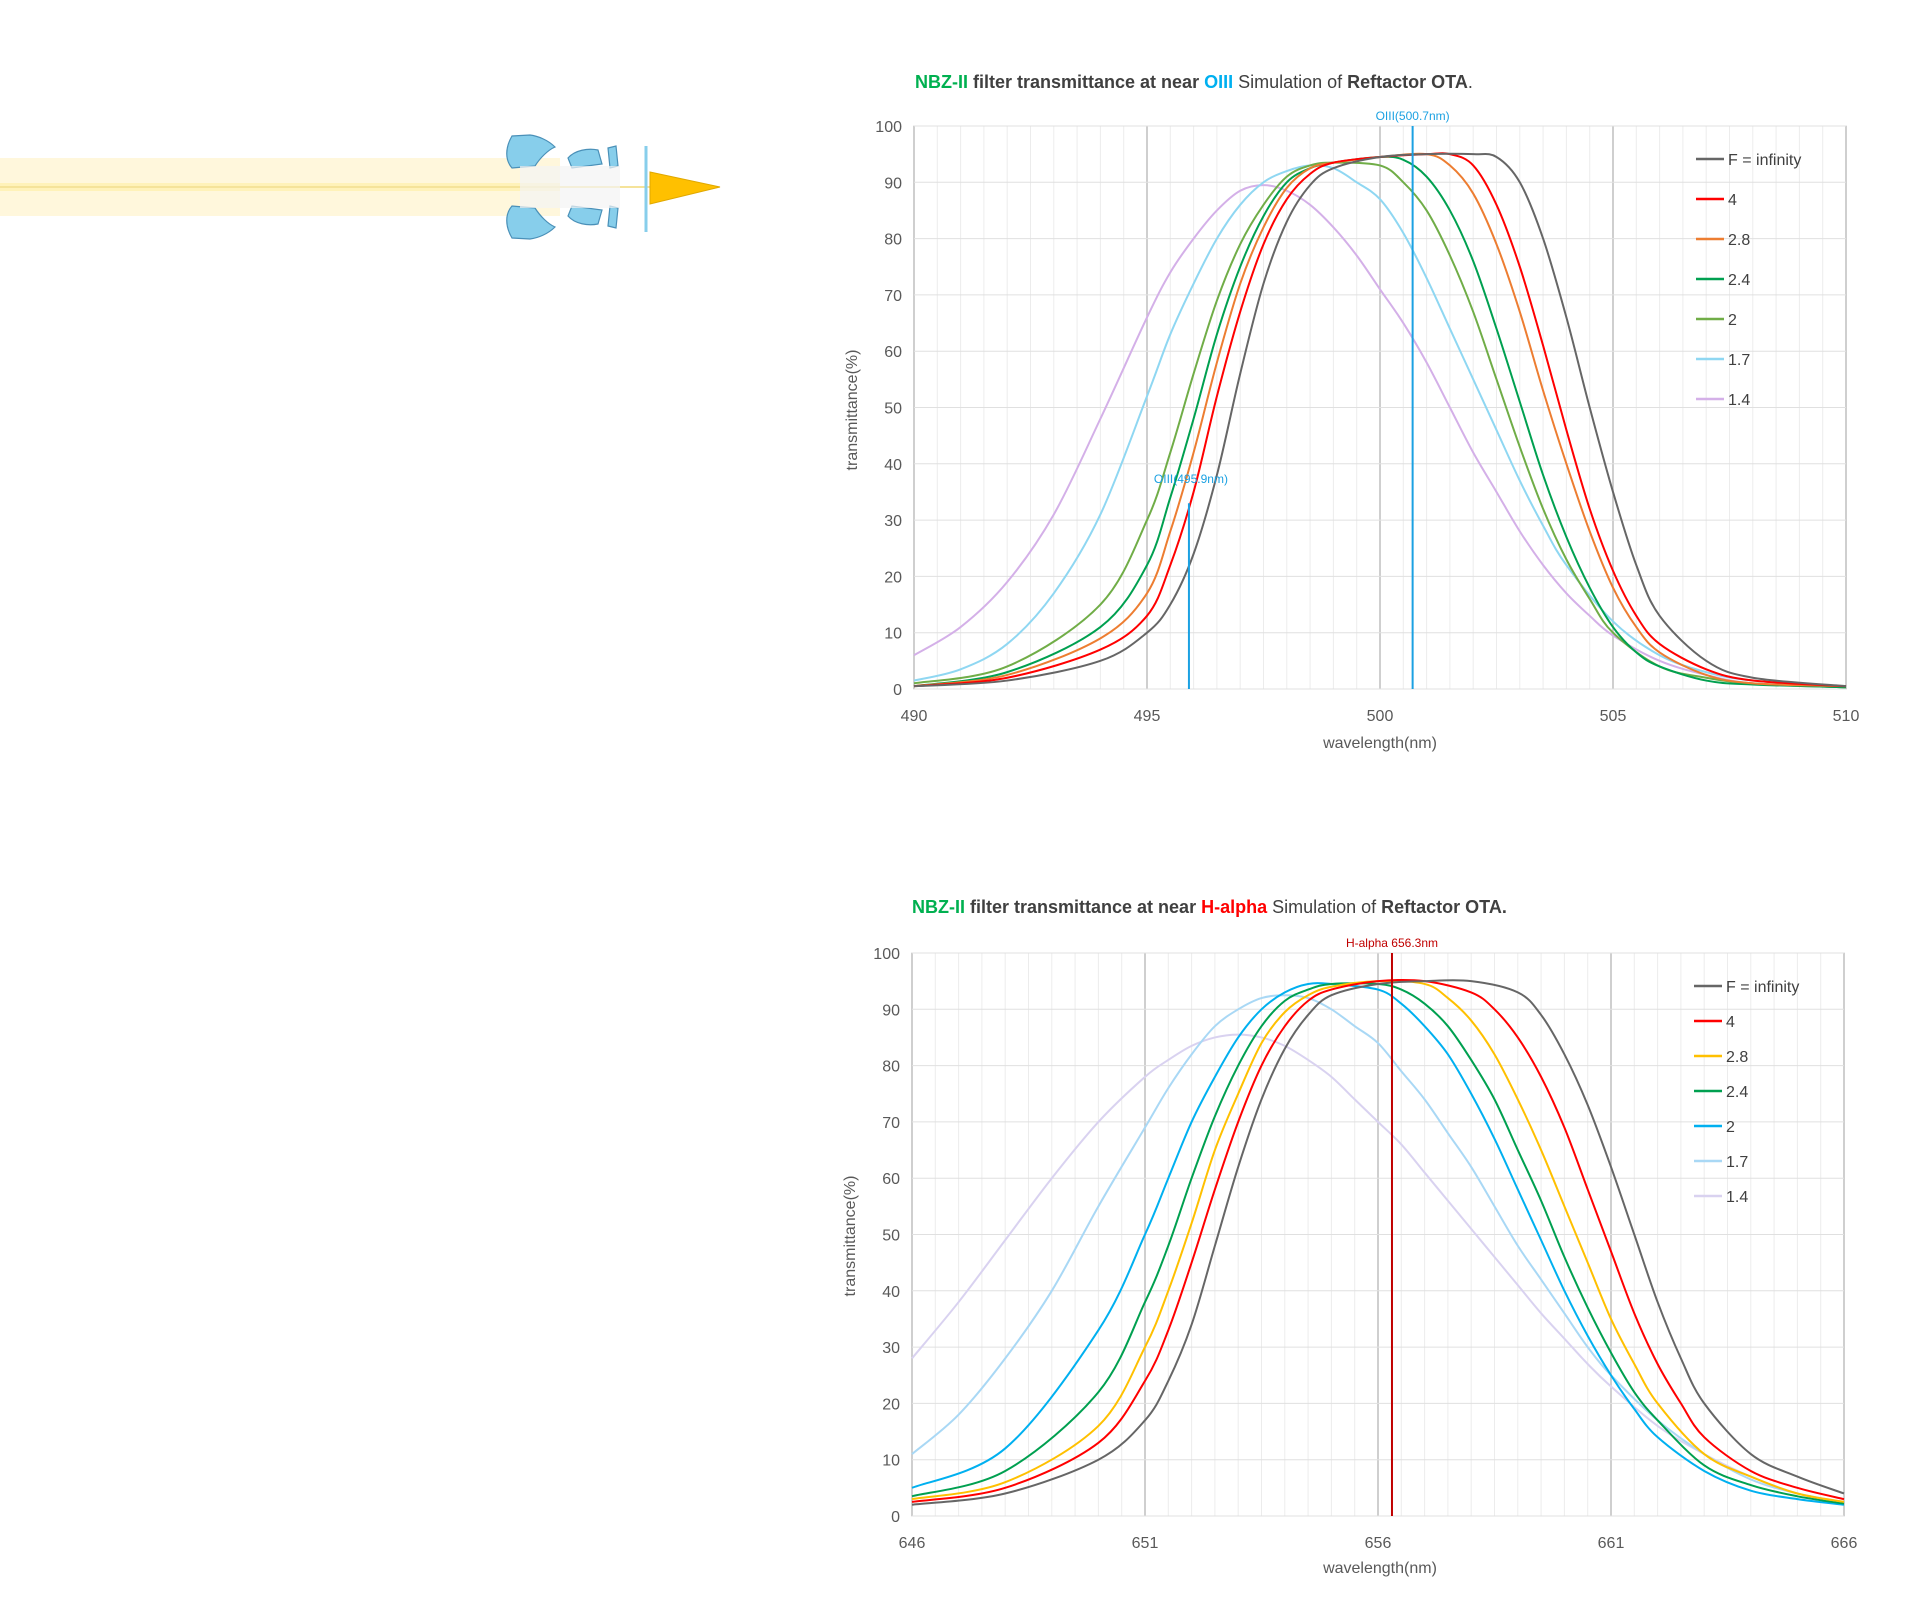 This screenshot has height=1600, width=1920. I want to click on x-tick-label: 656, so click(1378, 1543).